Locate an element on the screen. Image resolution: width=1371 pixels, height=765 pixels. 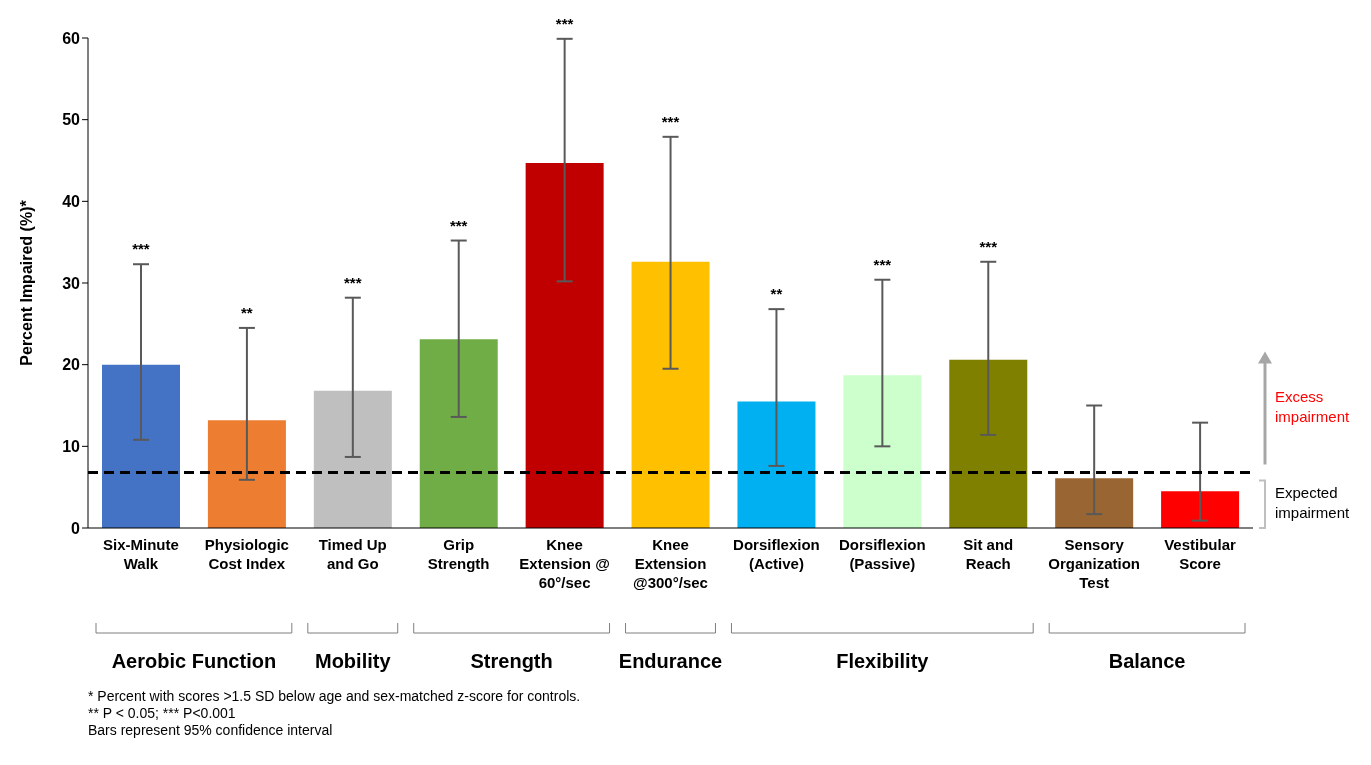
text: * Percent with scores >1.5 SD below age and sex-matched z-score for controls. is located at coordinates (334, 696).